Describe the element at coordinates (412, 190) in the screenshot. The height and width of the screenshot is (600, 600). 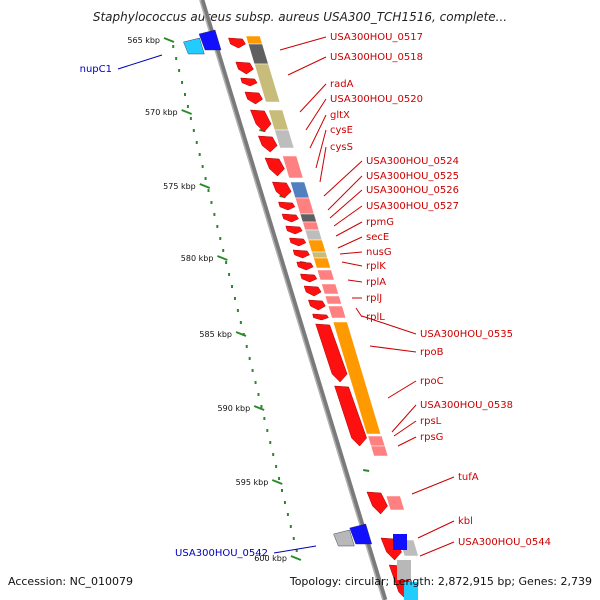
I see `gene-label: USA300HOU_0526` at that location.